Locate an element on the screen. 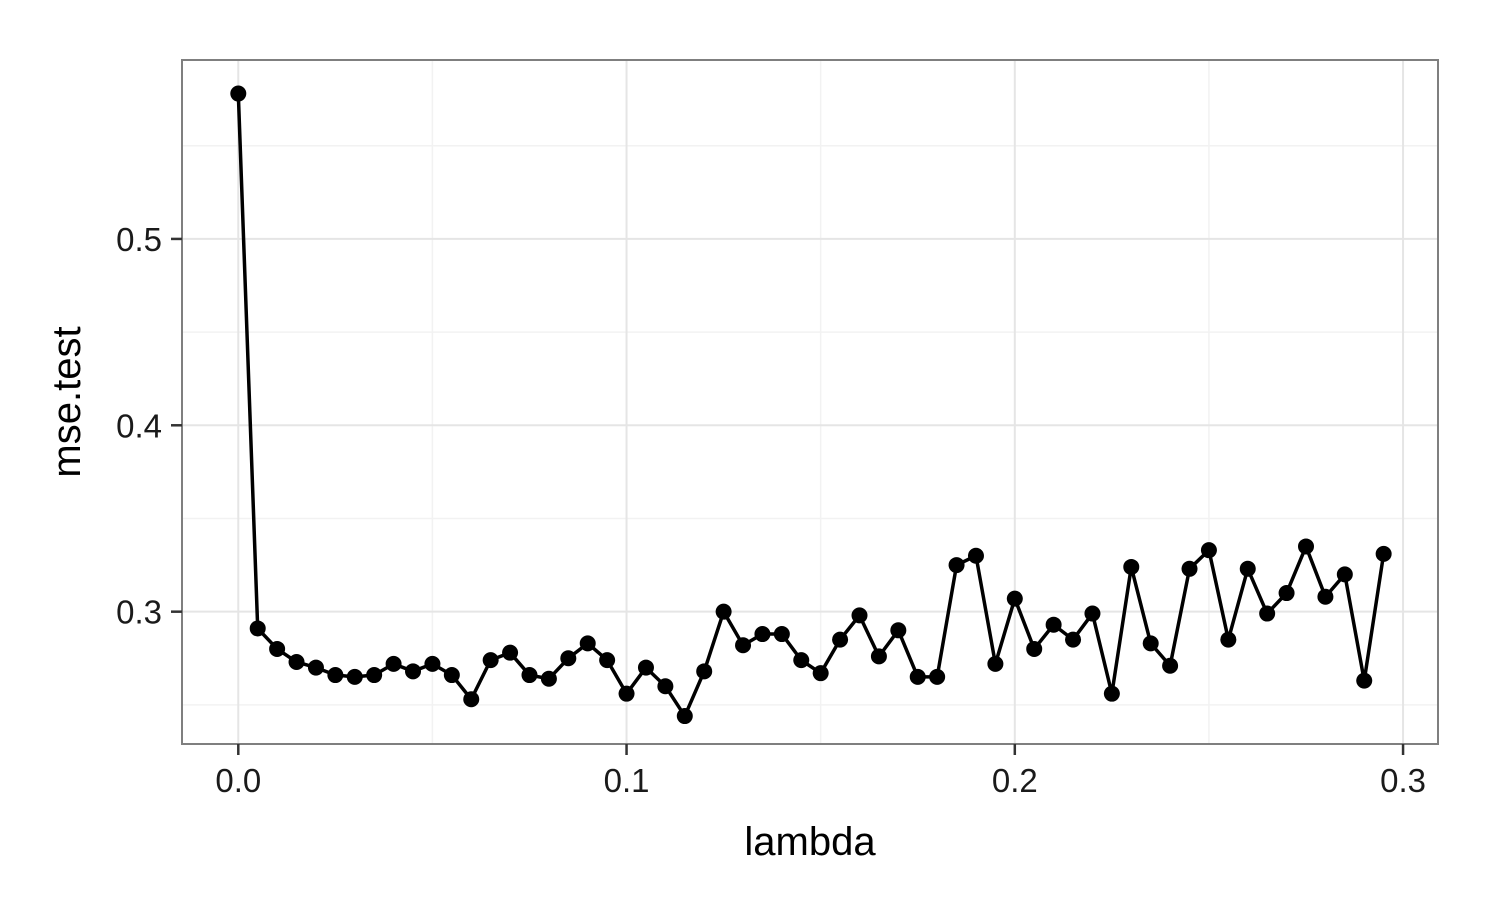 The image size is (1500, 900). x-tick-label: 0.3 is located at coordinates (1403, 780).